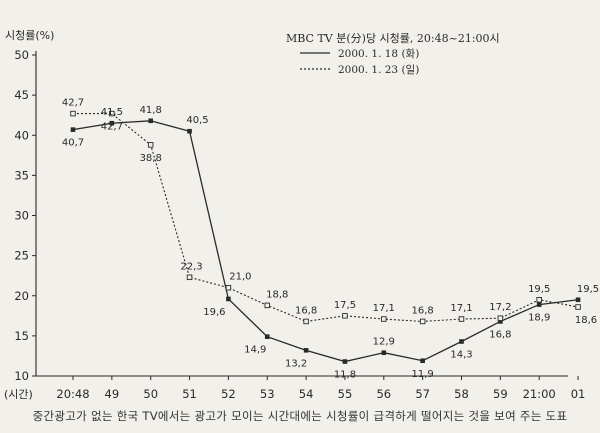 Image resolution: width=600 pixels, height=433 pixels. I want to click on x-axis-title: (시간), so click(18, 394).